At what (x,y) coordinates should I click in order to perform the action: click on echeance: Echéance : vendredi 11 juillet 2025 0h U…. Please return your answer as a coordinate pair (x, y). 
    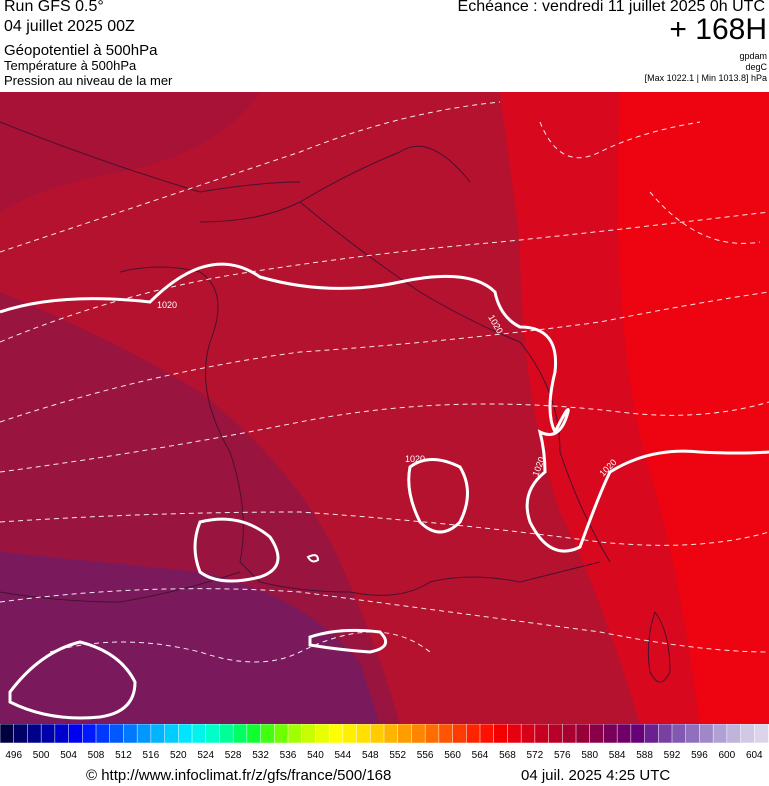
    Looking at the image, I should click on (611, 7).